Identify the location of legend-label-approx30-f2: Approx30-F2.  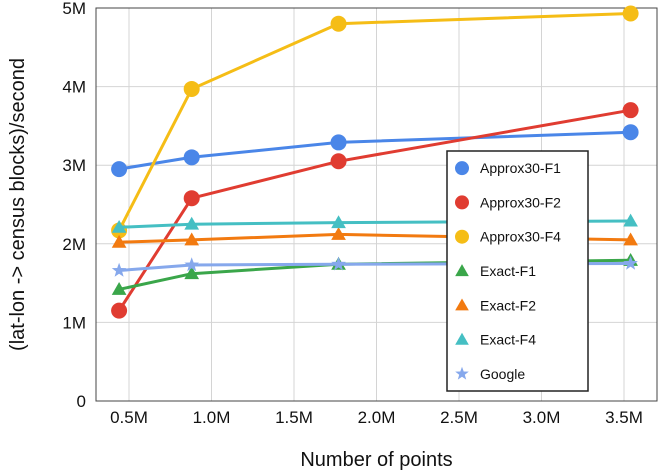
(520, 202).